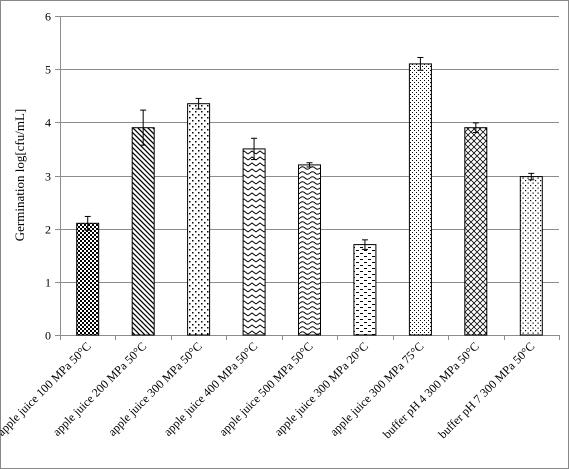 The width and height of the screenshot is (569, 469). I want to click on y-tick-label: 6, so click(48, 17).